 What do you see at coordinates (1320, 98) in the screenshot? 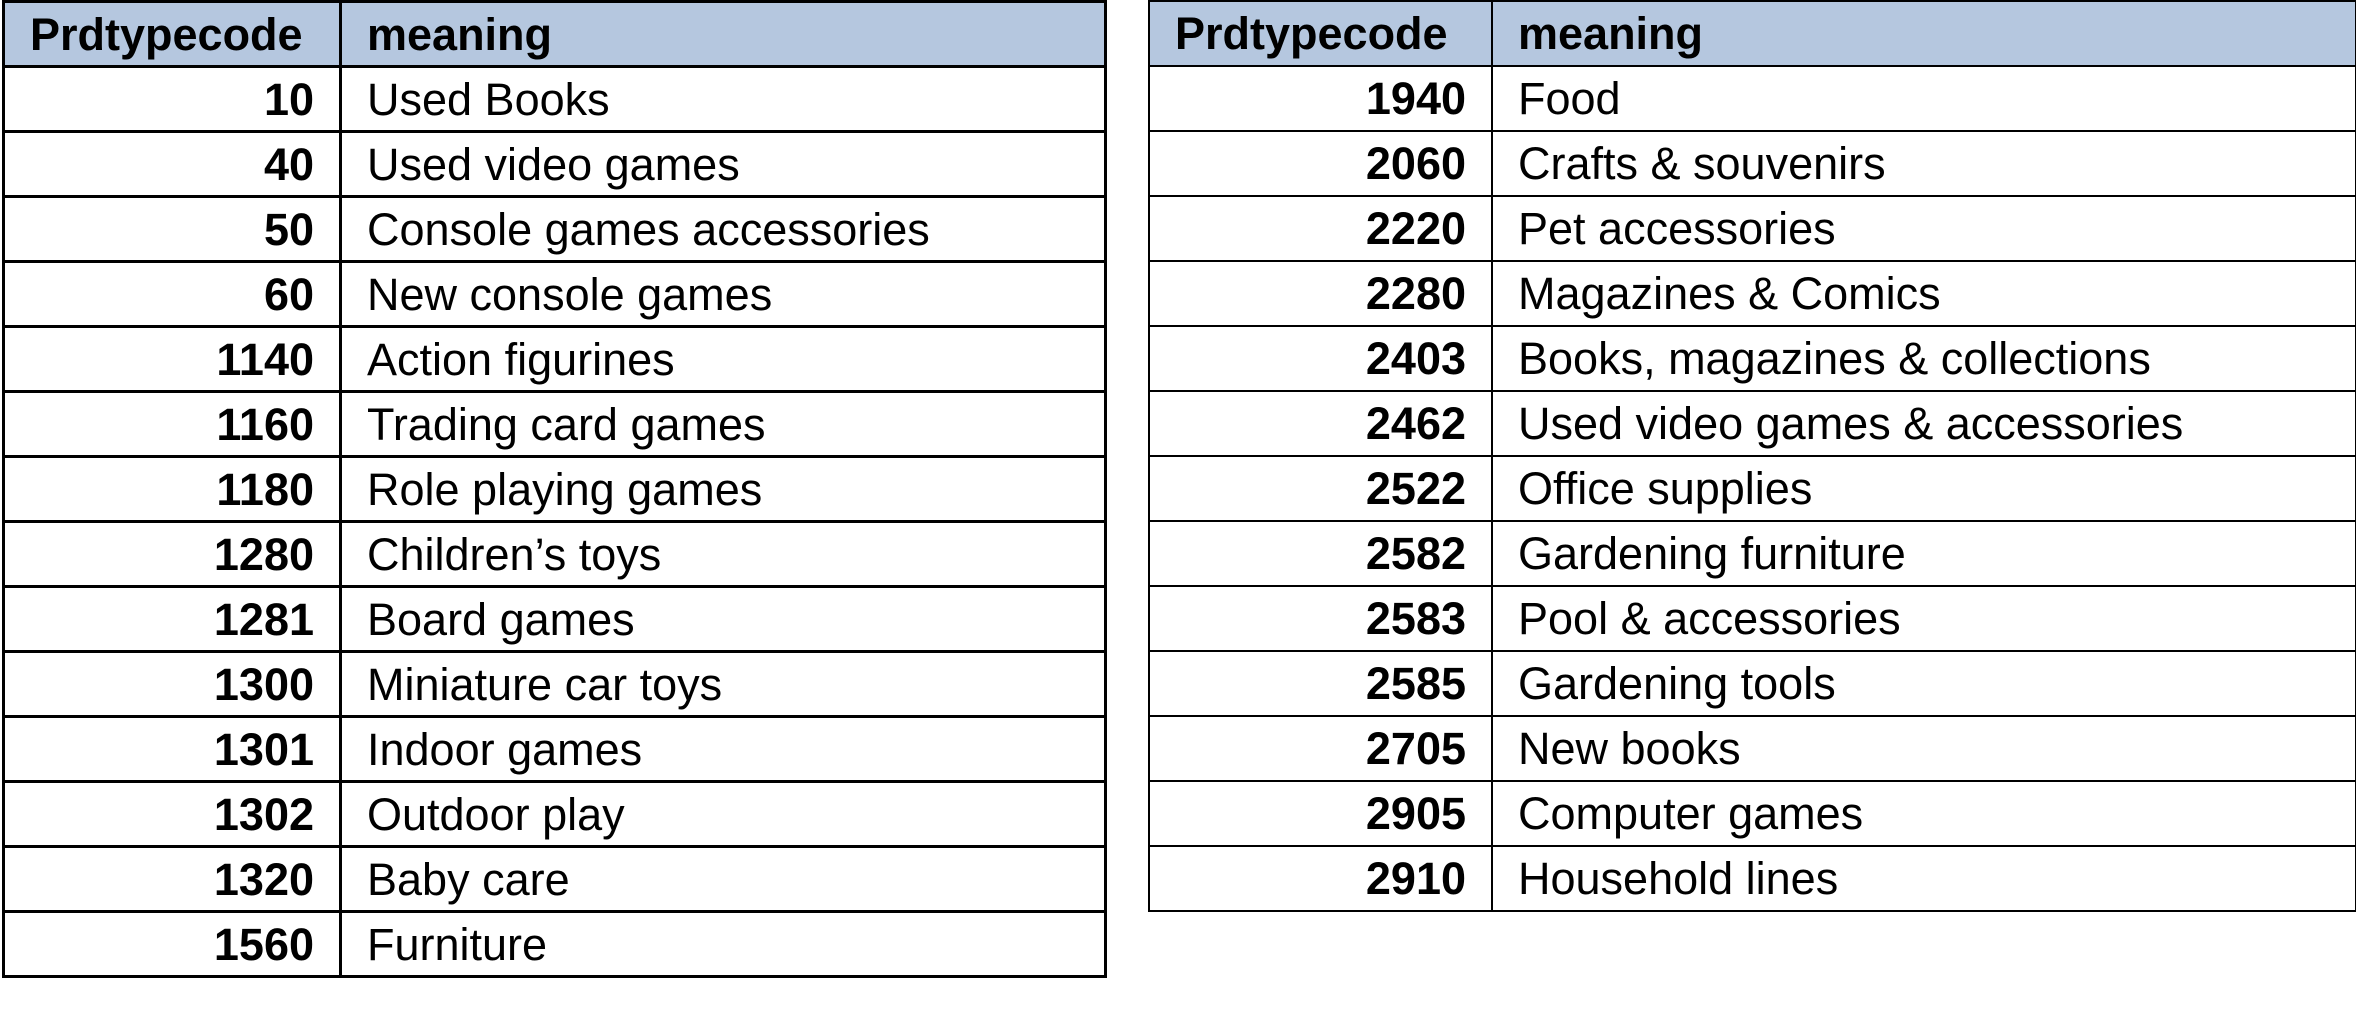
I see `code-cell: 1940` at bounding box center [1320, 98].